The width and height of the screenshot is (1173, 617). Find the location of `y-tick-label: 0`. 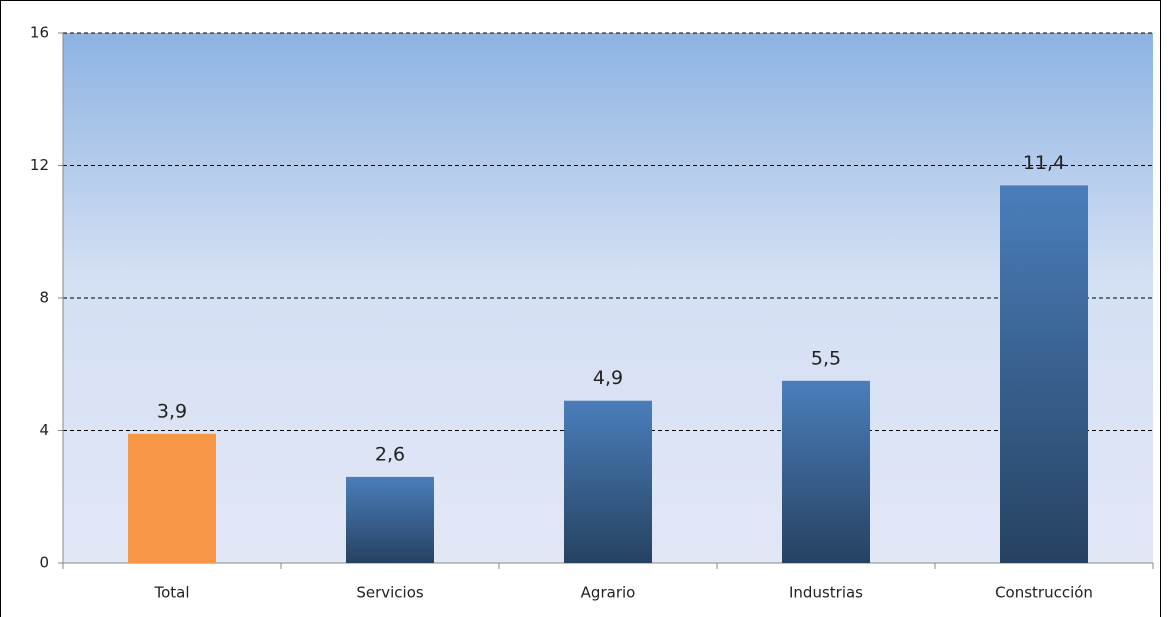

y-tick-label: 0 is located at coordinates (44, 563).